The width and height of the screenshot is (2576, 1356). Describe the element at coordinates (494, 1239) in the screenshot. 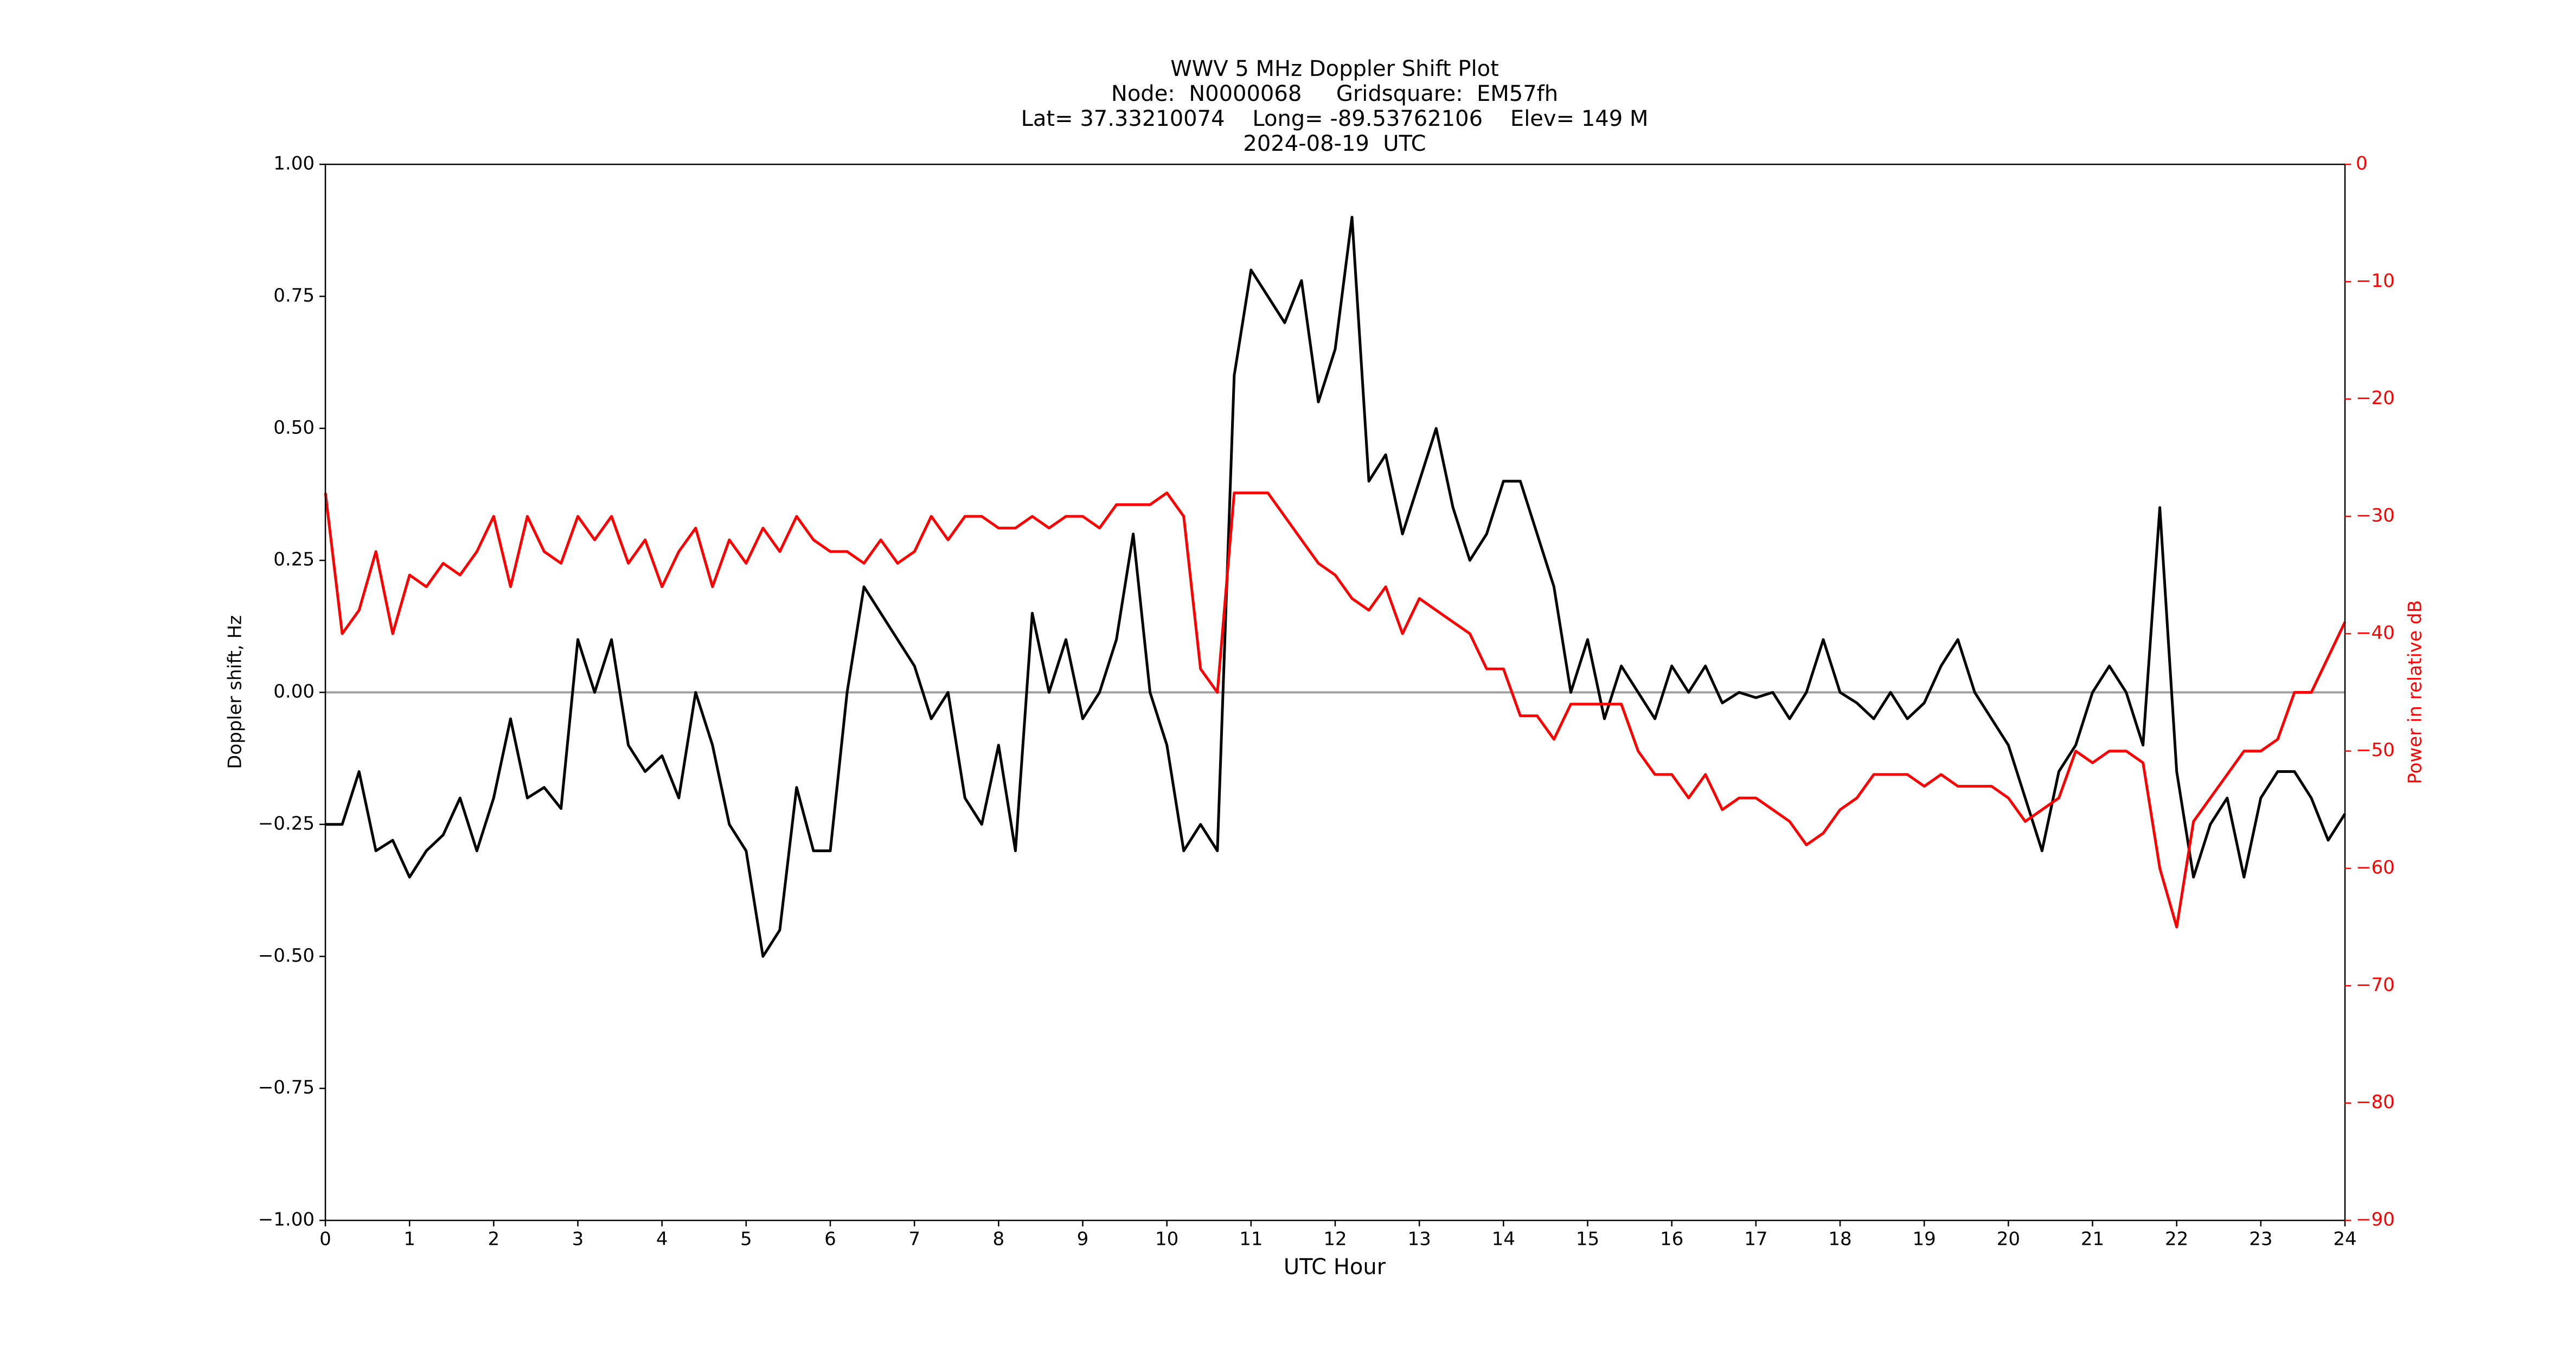

I see `x-tick-label: 2` at that location.